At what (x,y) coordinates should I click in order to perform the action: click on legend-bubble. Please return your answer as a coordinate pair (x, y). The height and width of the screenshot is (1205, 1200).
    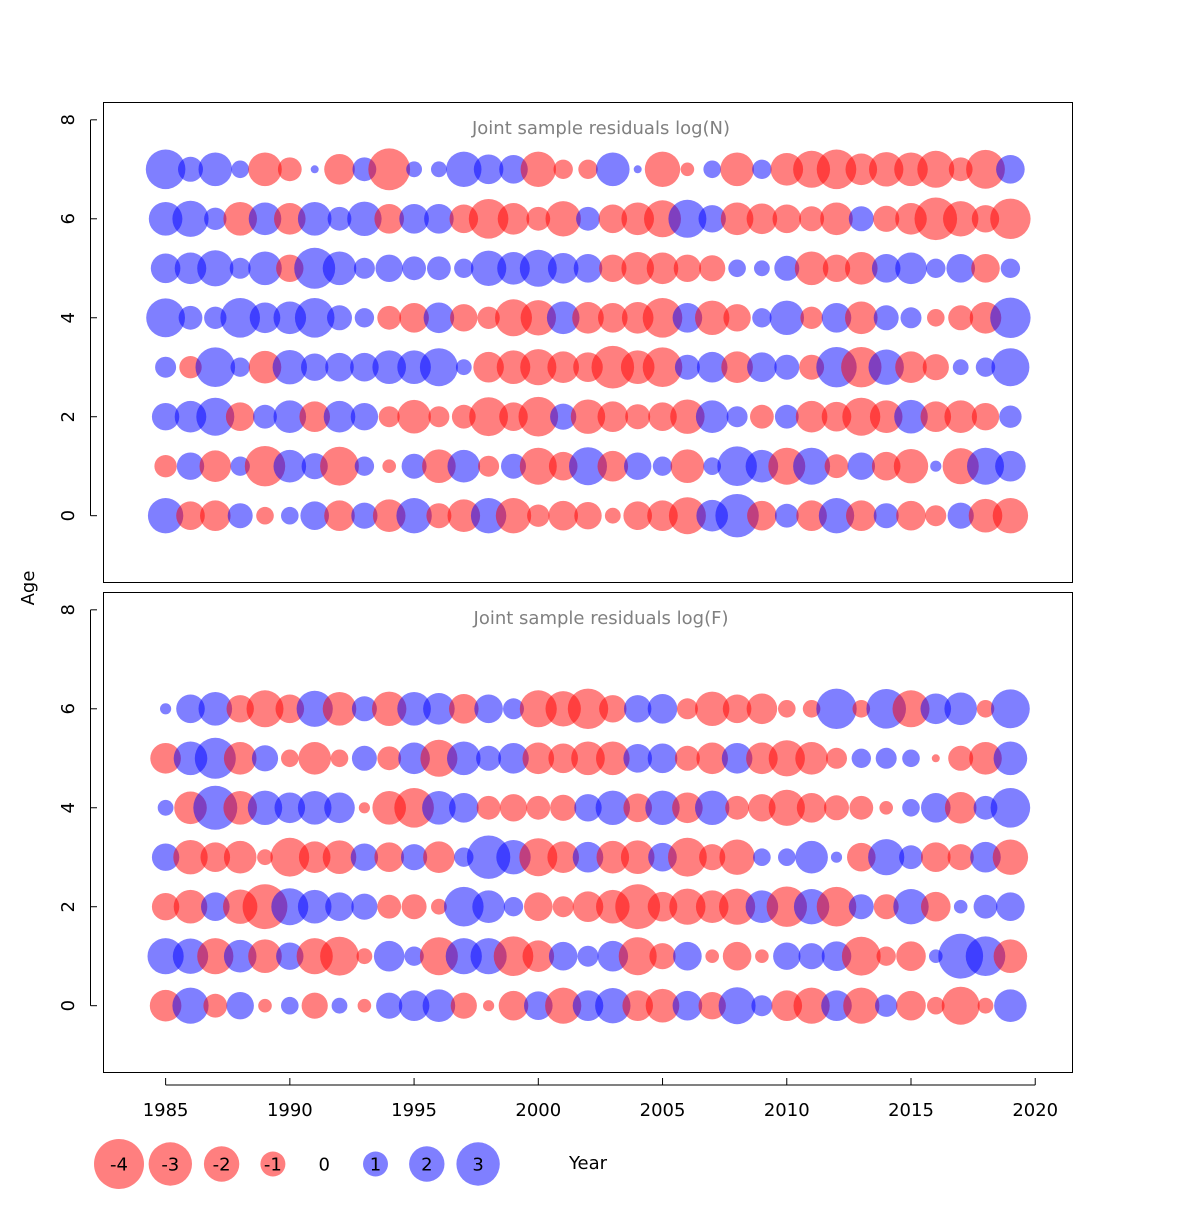
    Looking at the image, I should click on (478, 1164).